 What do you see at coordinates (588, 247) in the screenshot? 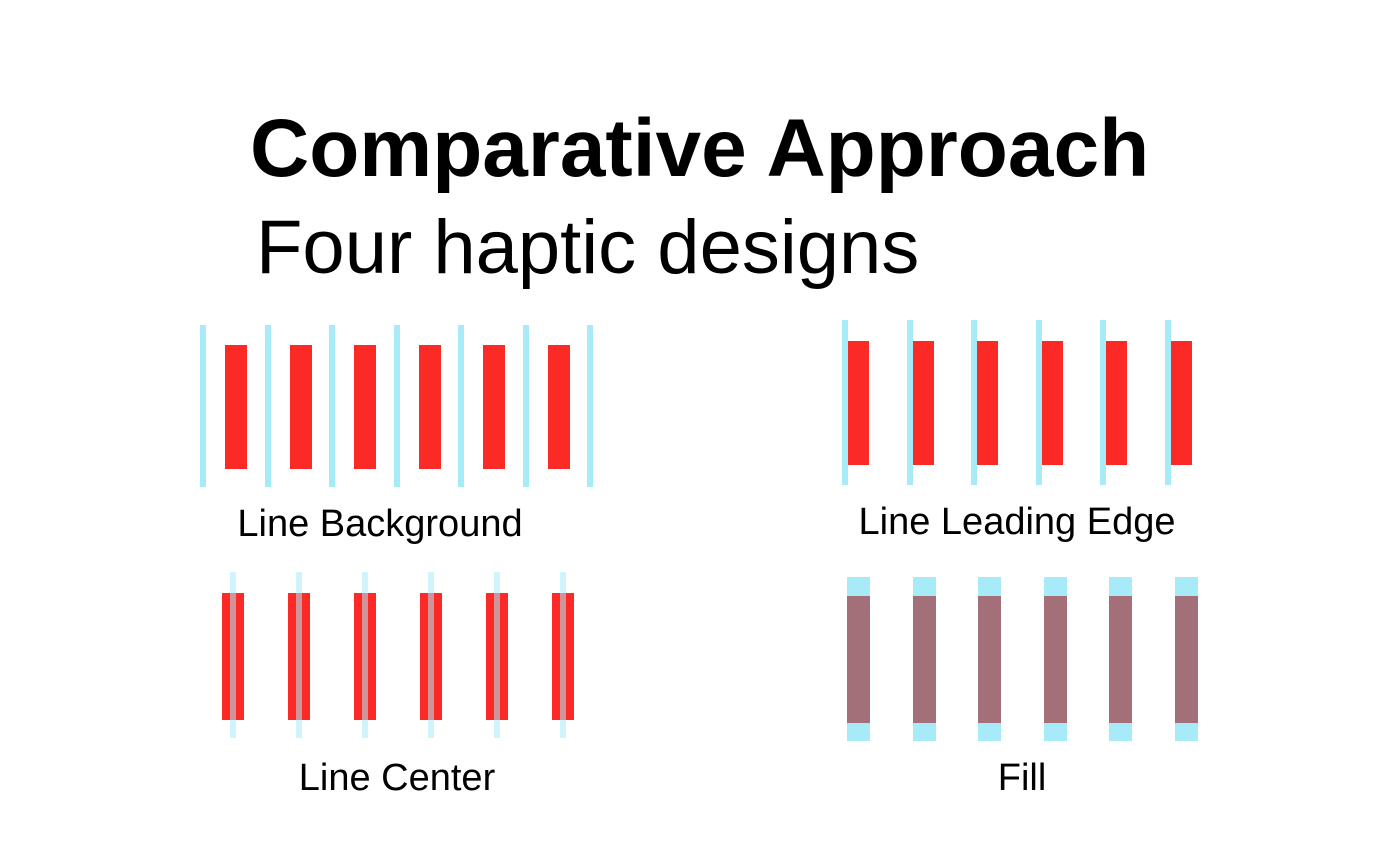
I see `slide-subtitle: Four haptic designs` at bounding box center [588, 247].